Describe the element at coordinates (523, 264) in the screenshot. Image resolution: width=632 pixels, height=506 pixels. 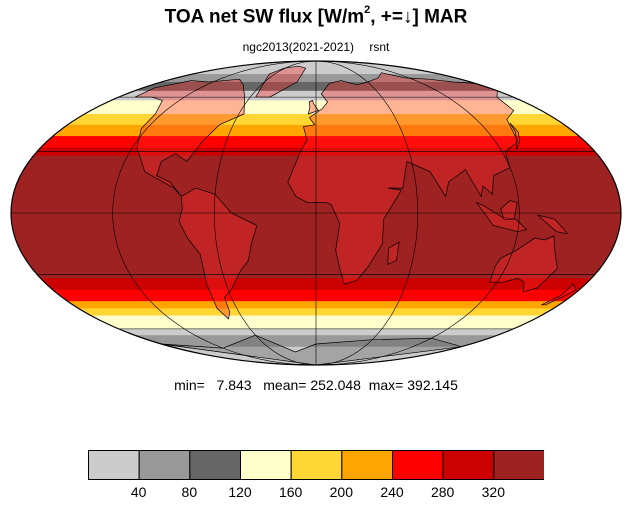
I see `continent-australia` at that location.